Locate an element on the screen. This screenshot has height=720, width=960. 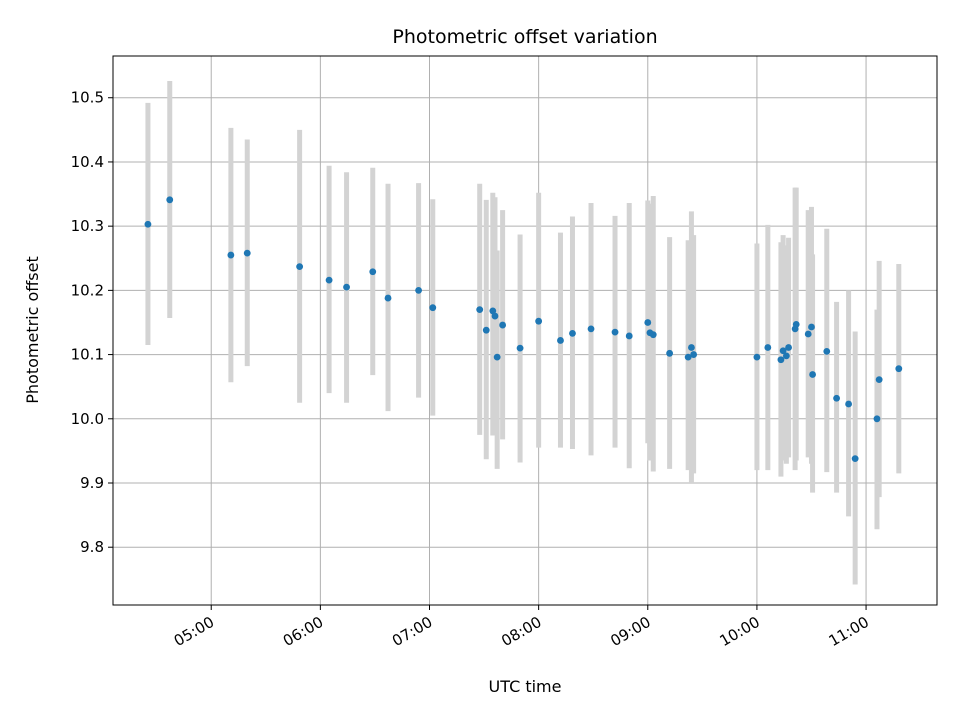
y-tick-label: 10.3 is located at coordinates (87, 226).